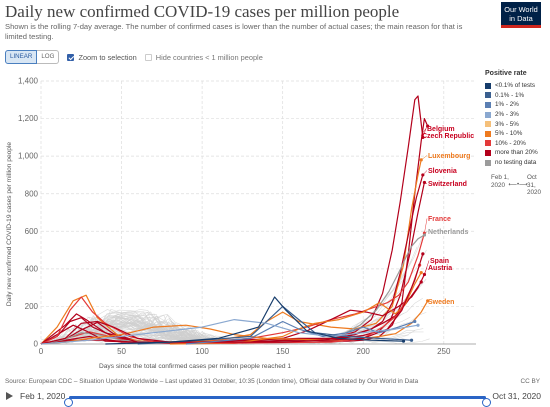  What do you see at coordinates (71, 57) in the screenshot?
I see `checkbox-checked-icon` at bounding box center [71, 57].